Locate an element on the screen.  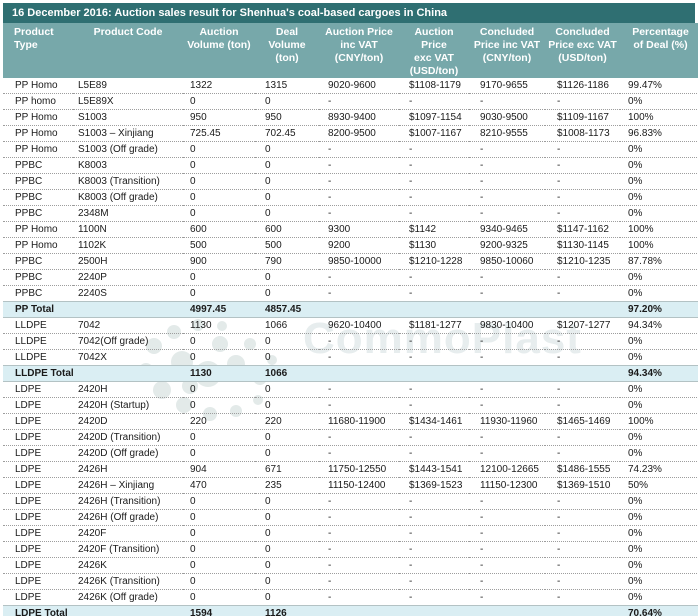
cell-deal-percentage: 94.34% is located at coordinates (659, 373).